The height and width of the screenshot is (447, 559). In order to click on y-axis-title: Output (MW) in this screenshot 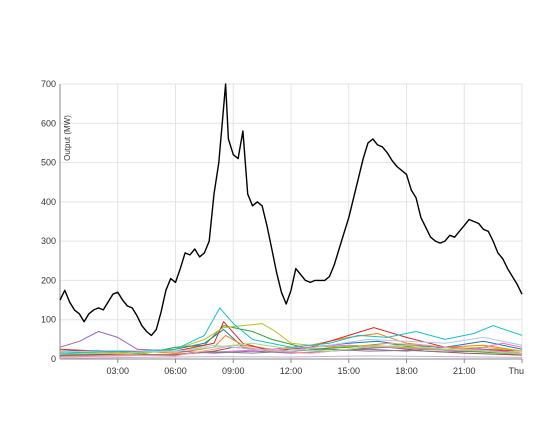, I will do `click(67, 138)`.